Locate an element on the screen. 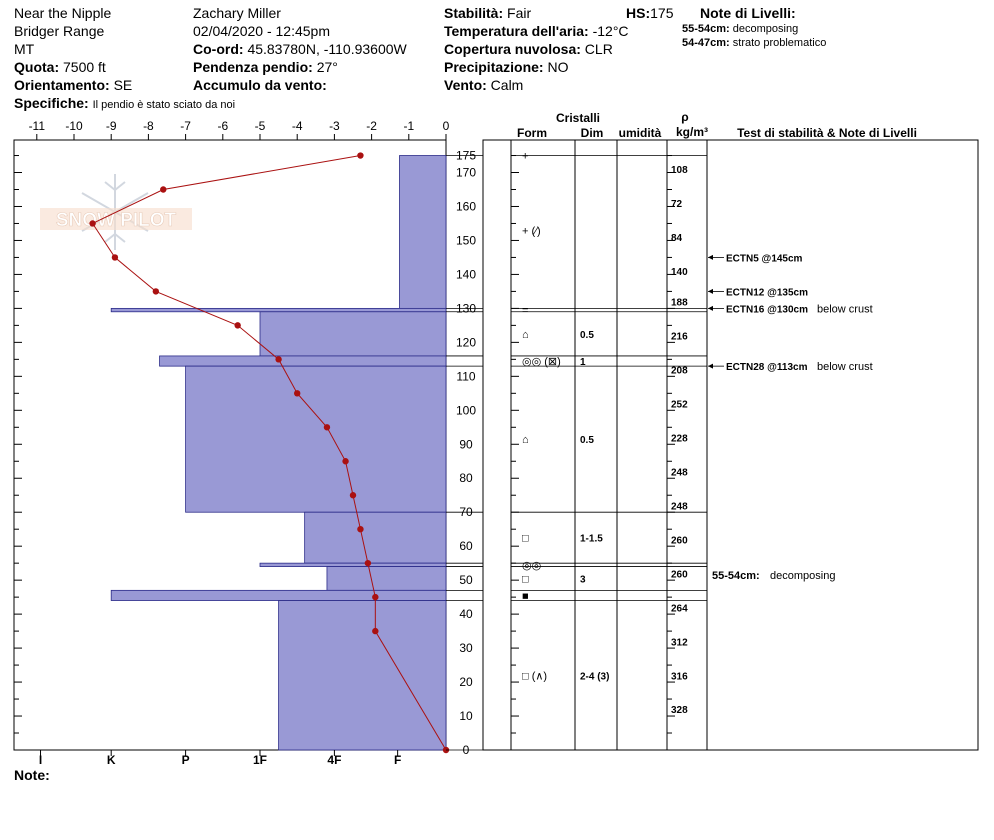  state-name: MT is located at coordinates (24, 49).